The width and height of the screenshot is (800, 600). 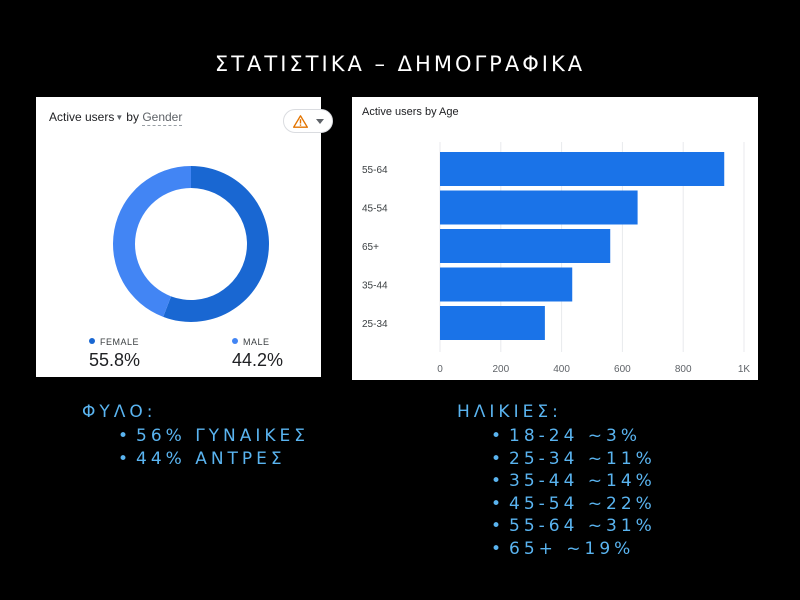 I want to click on y-category-label: 25-34, so click(x=375, y=324).